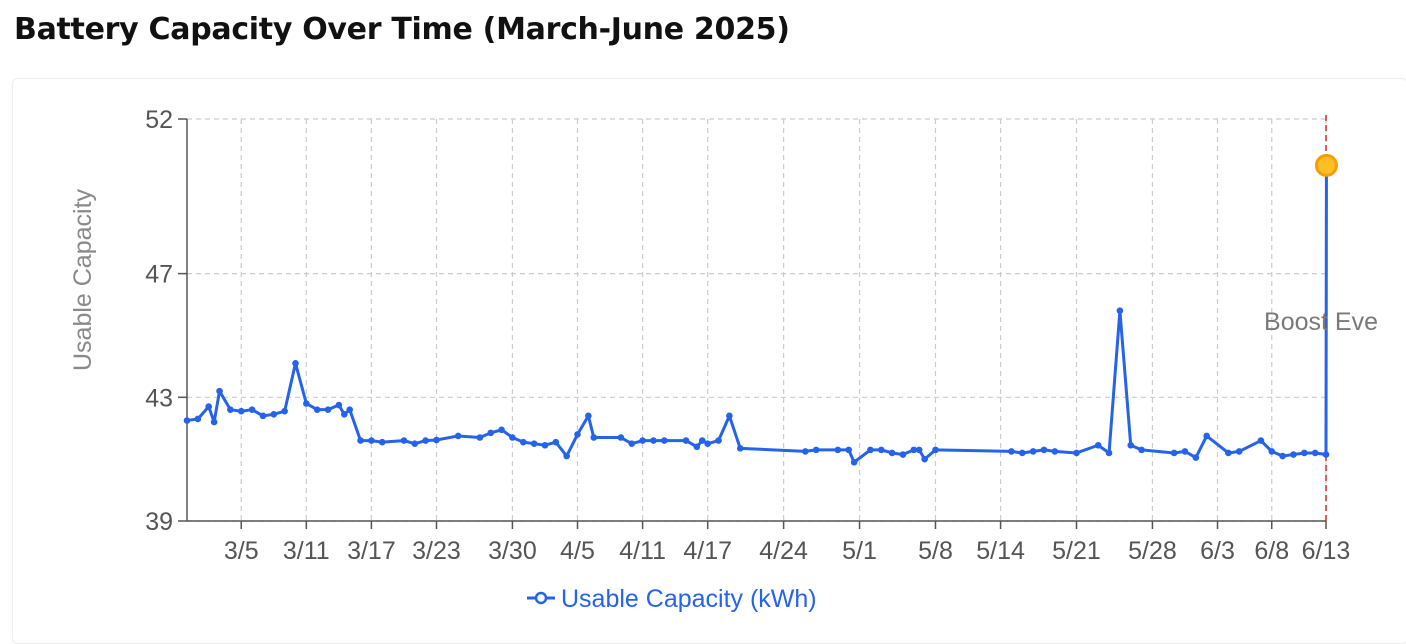 Image resolution: width=1406 pixels, height=644 pixels. I want to click on x-tick-label: 3/17, so click(371, 551).